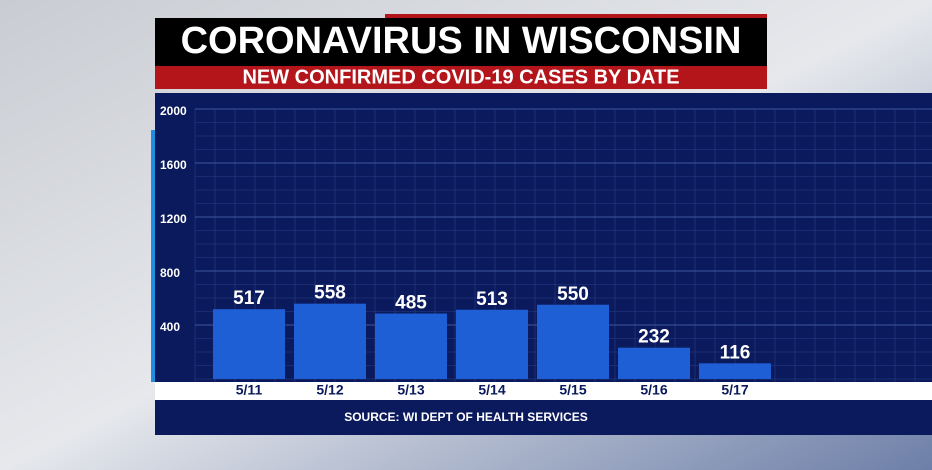  I want to click on x-tick-label: 5/12, so click(329, 390).